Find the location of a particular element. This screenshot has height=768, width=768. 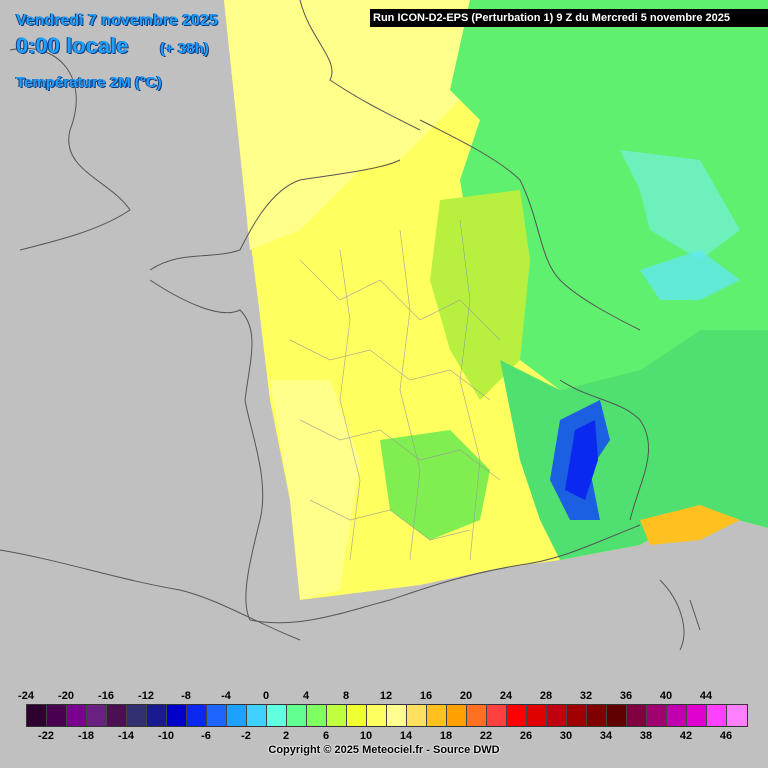

legend-color-bar is located at coordinates (387, 715).